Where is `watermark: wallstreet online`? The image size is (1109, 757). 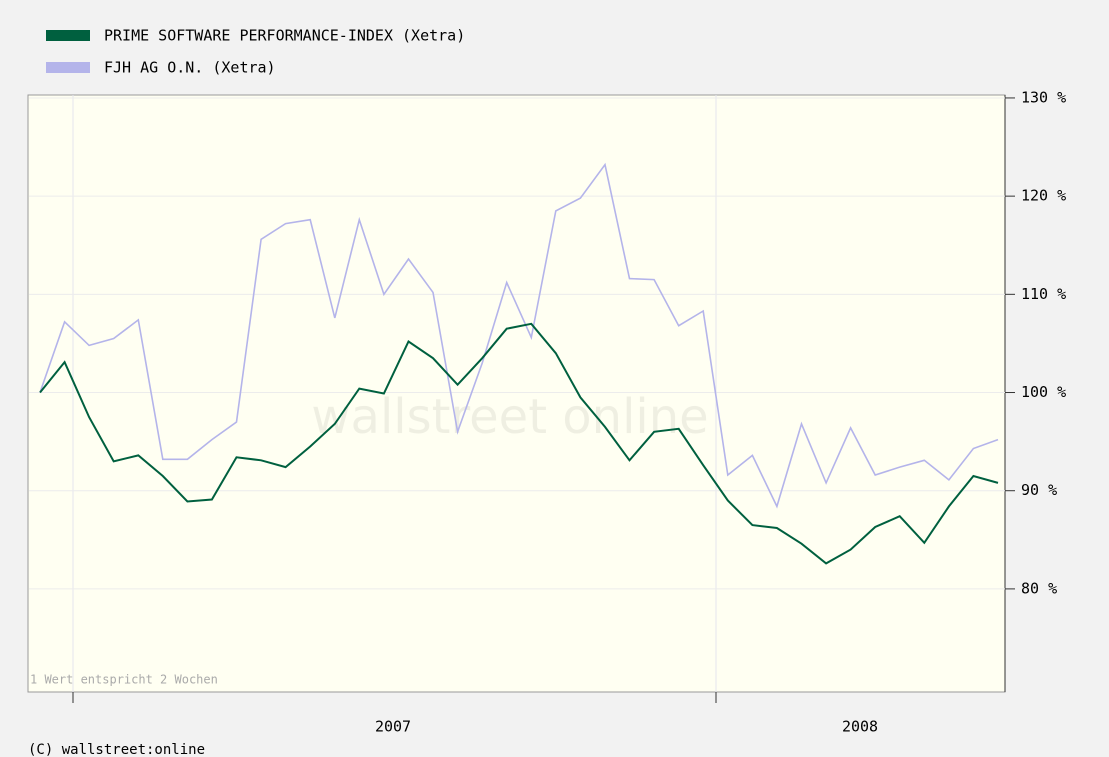
watermark: wallstreet online is located at coordinates (509, 417).